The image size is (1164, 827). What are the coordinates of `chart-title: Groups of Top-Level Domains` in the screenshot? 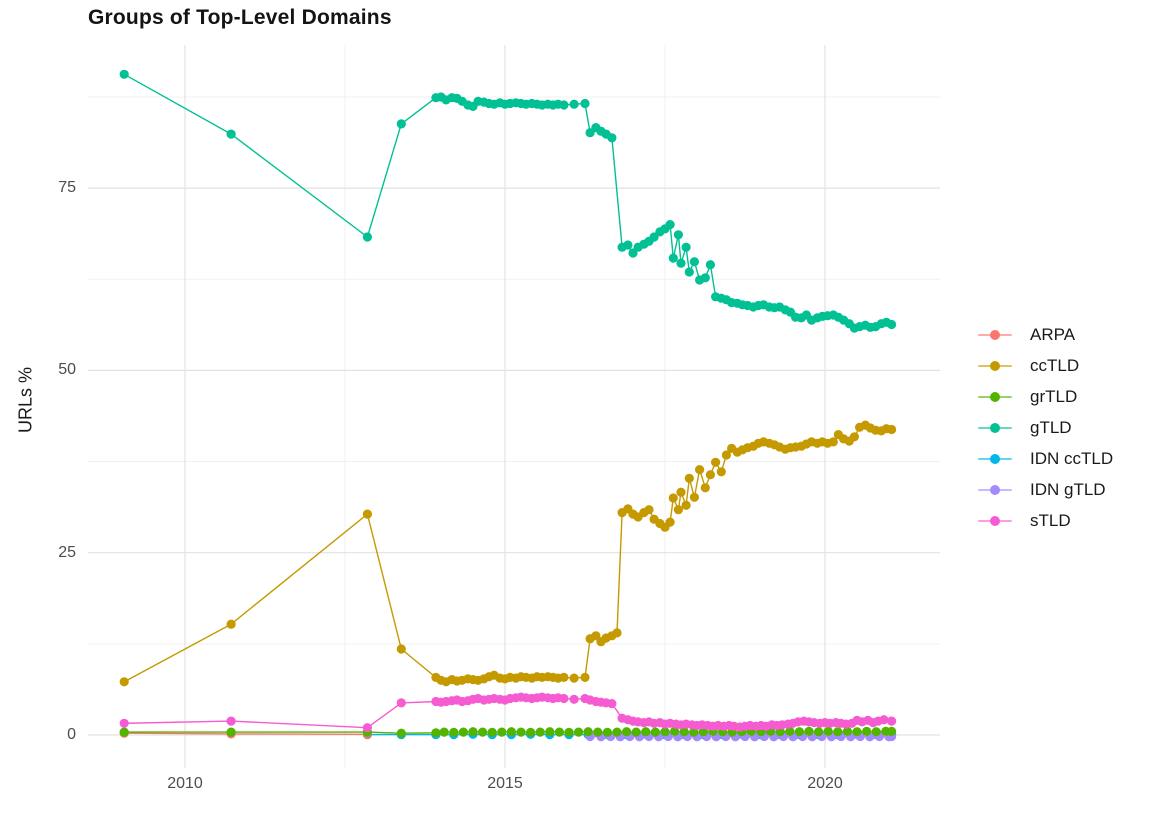 It's located at (240, 17).